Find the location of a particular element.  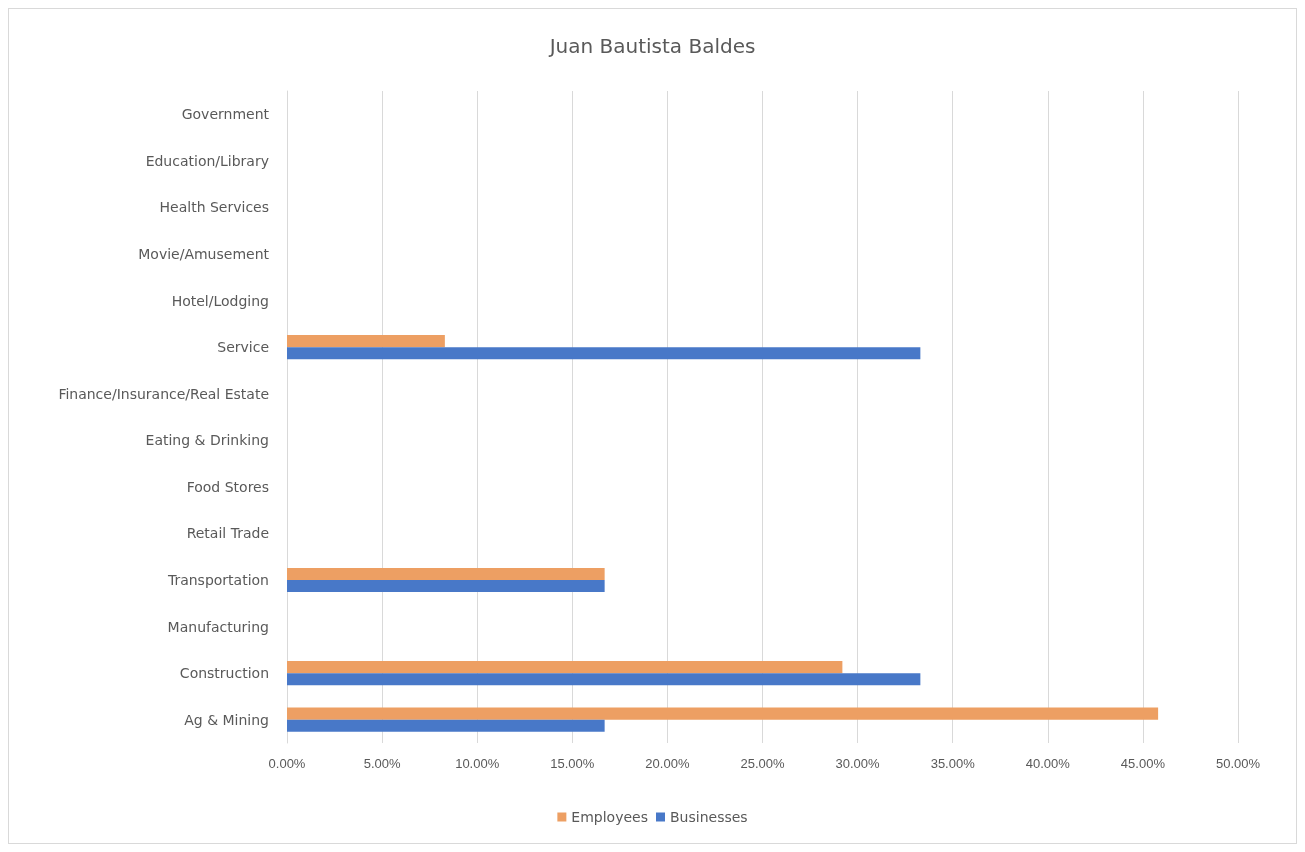

x-tick-label: 50.00% is located at coordinates (1238, 763).